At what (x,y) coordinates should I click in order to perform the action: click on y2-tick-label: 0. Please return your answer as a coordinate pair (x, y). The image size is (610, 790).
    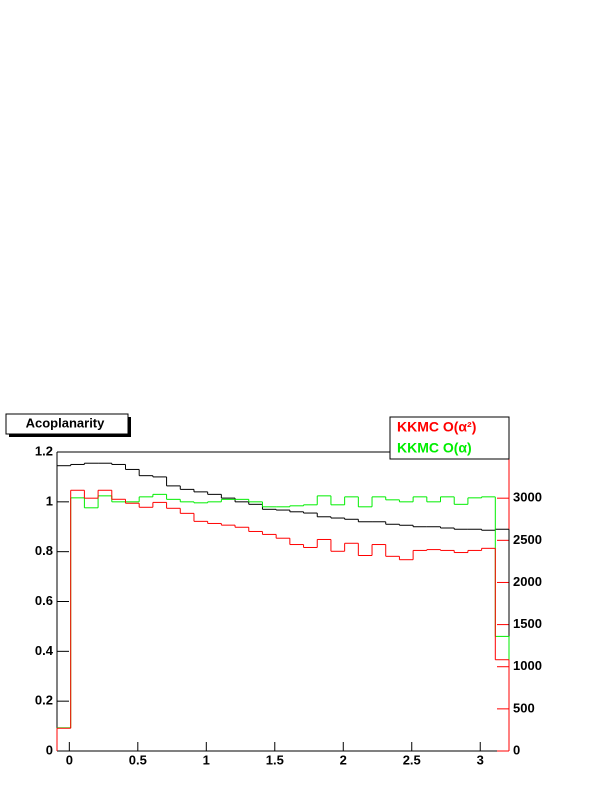
    Looking at the image, I should click on (516, 749).